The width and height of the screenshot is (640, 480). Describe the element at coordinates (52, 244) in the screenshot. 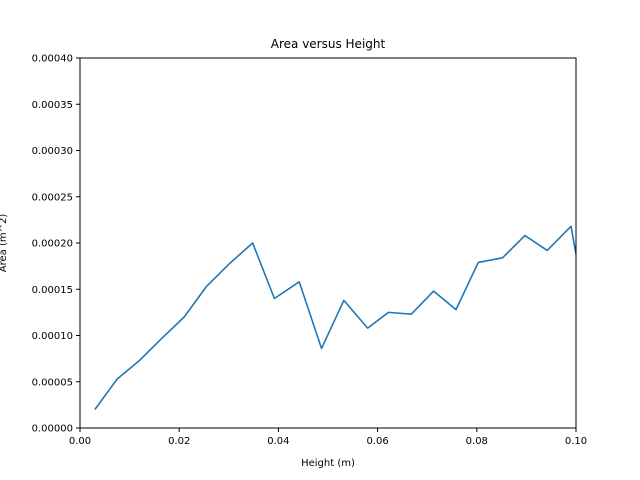

I see `y-tick-label: 0.00020` at that location.